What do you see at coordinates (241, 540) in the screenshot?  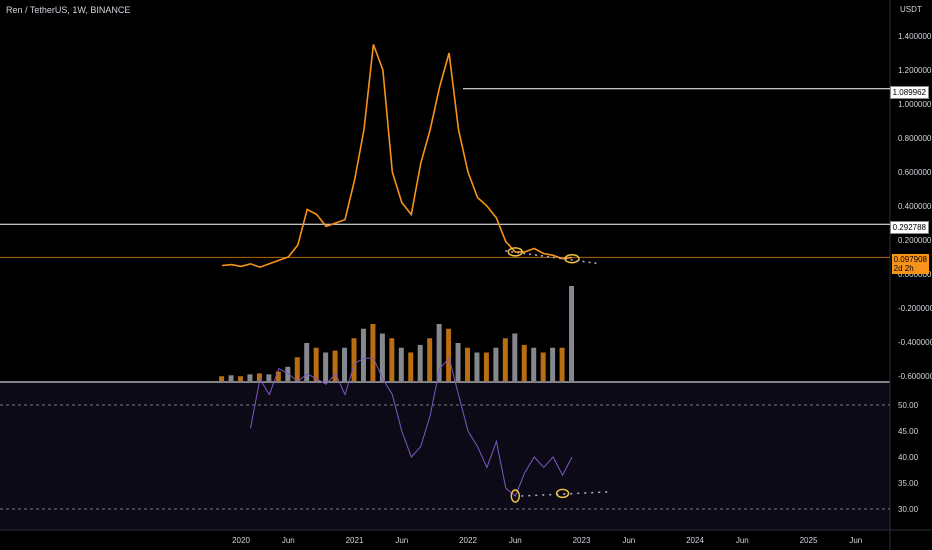 I see `time-tick-label: 2020` at bounding box center [241, 540].